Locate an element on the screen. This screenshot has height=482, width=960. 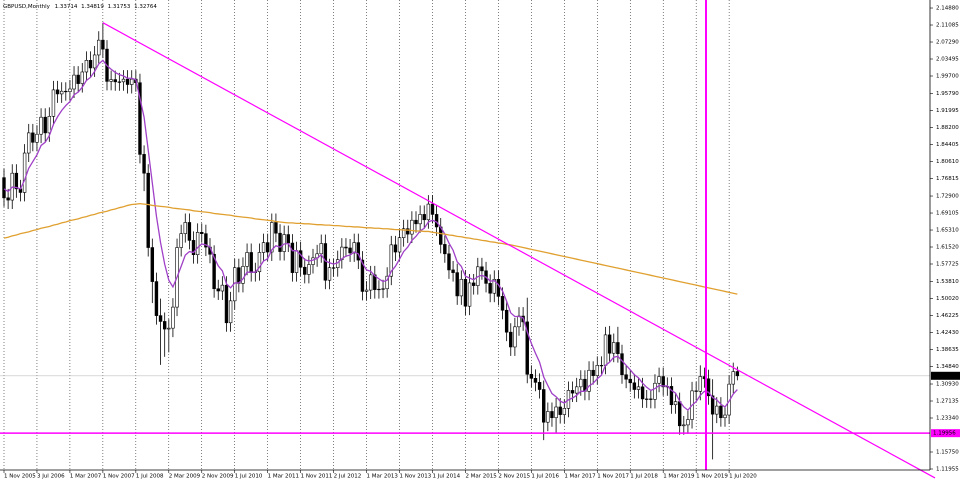
level-label-box is located at coordinates (945, 433).